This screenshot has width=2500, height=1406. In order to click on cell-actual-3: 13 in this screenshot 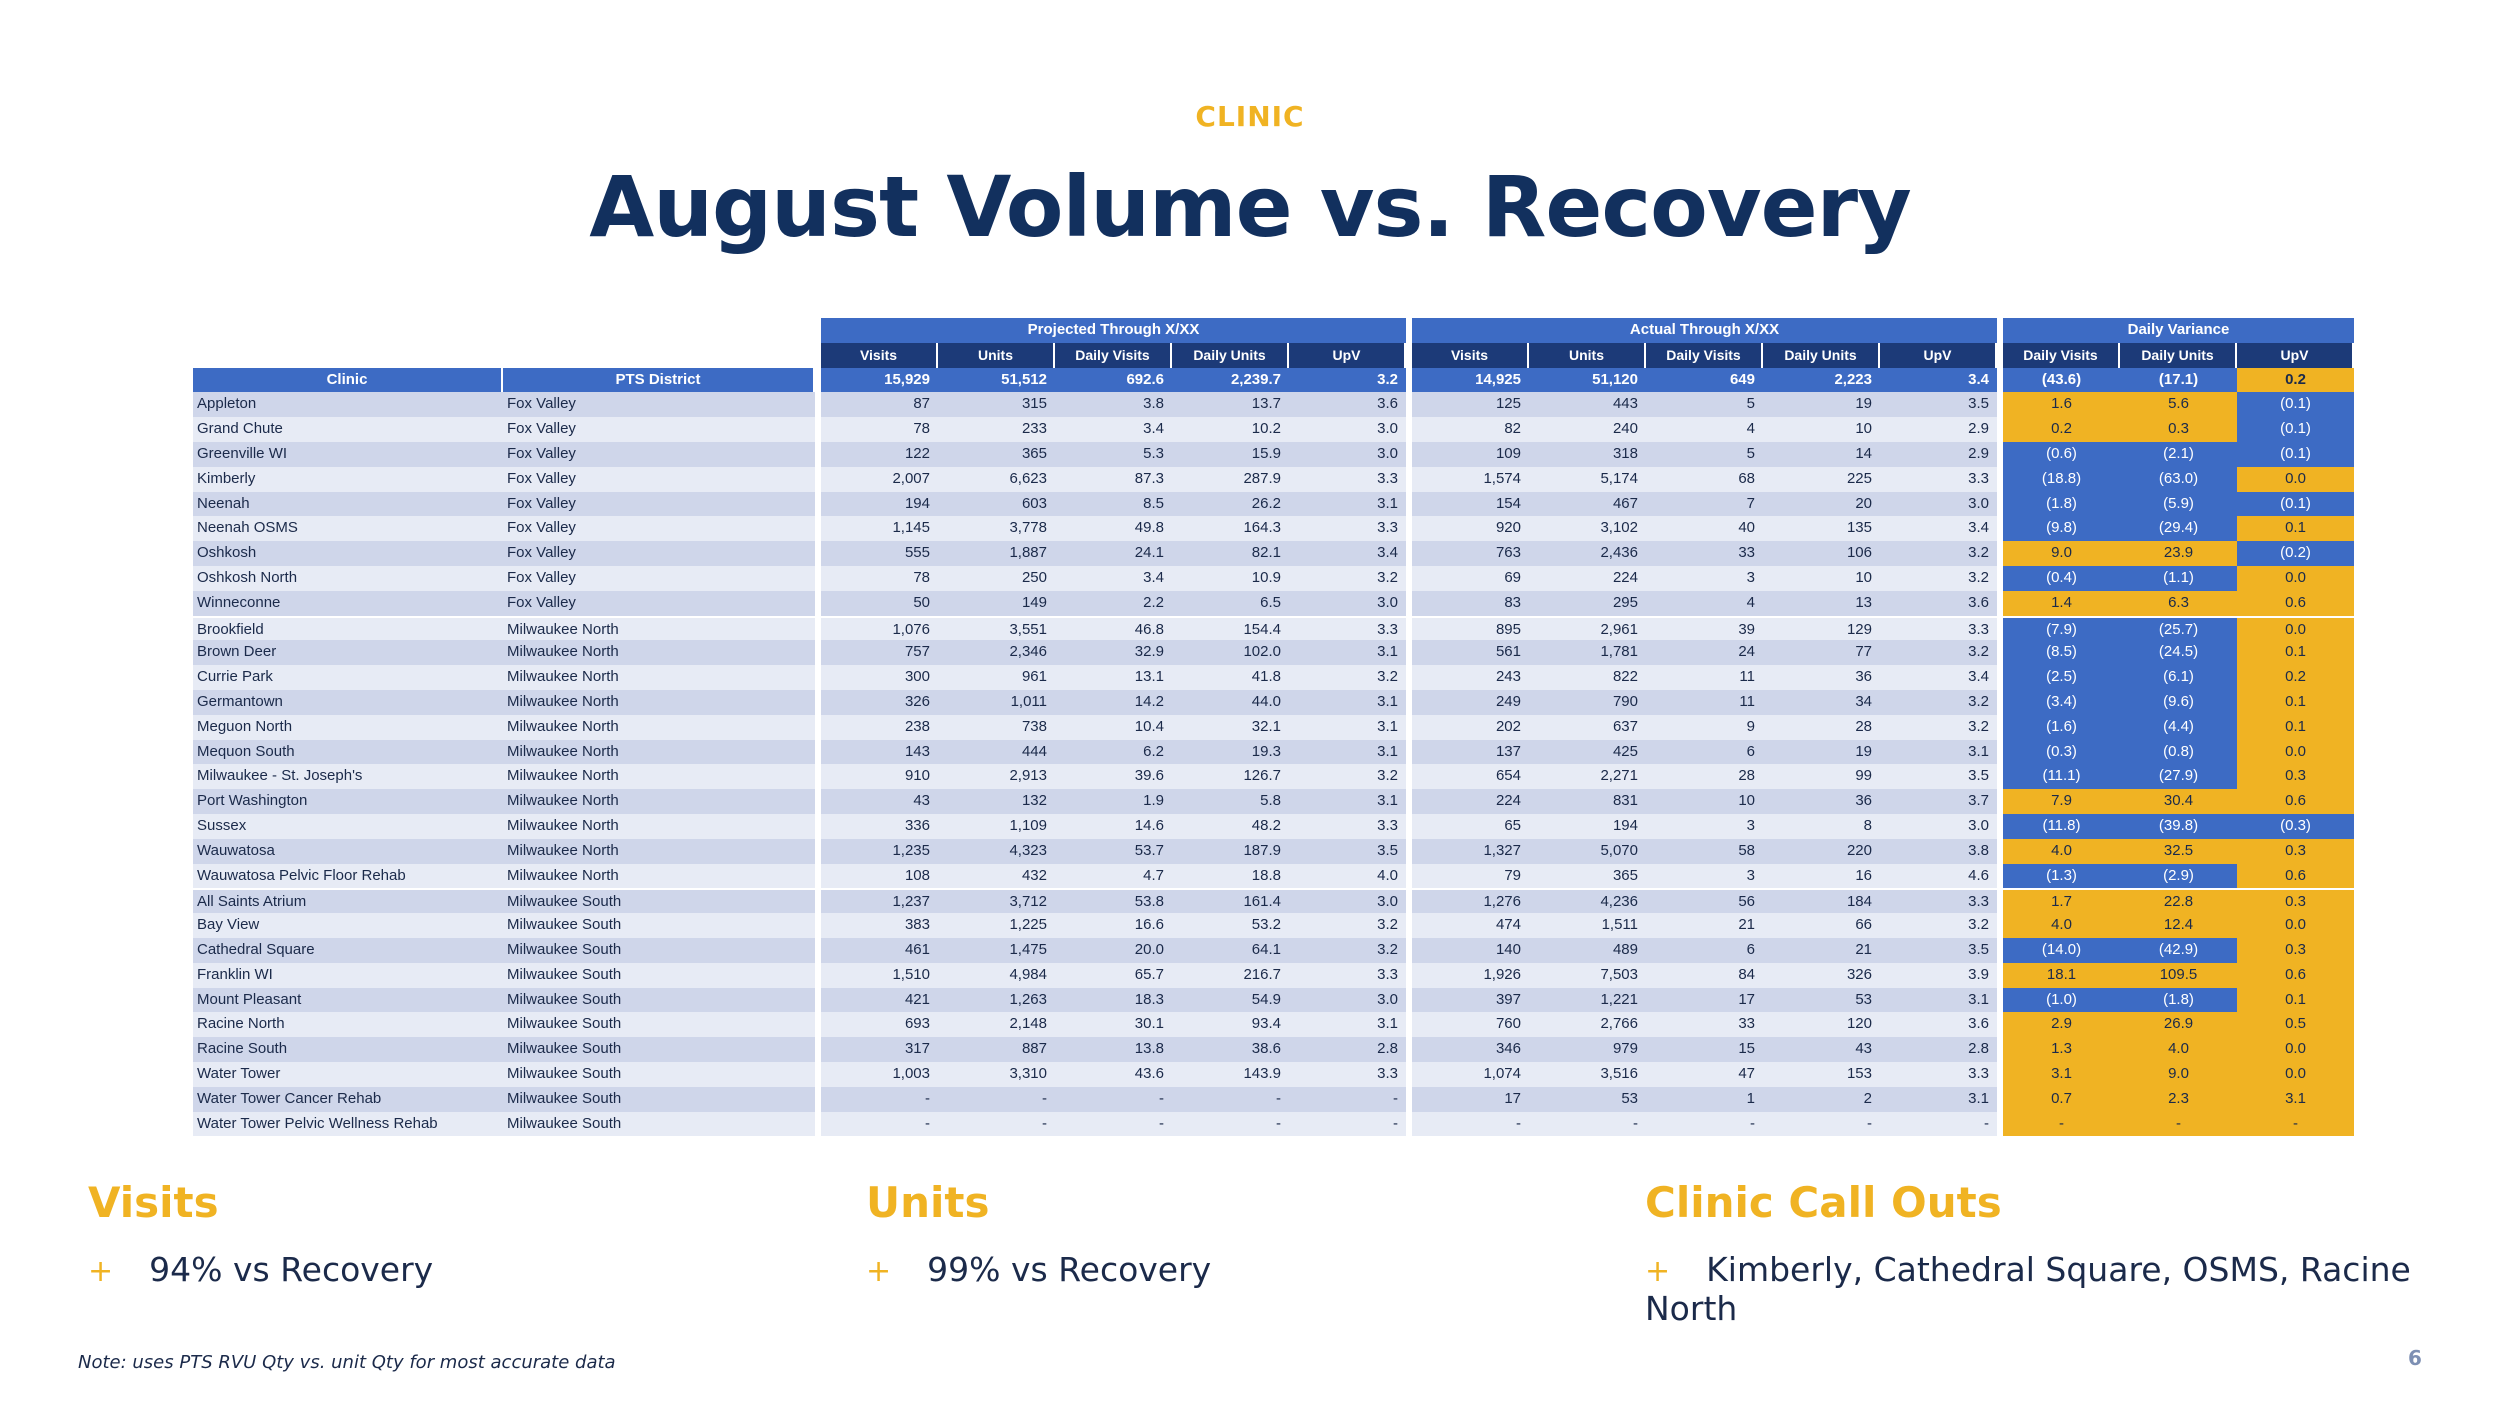, I will do `click(1821, 603)`.